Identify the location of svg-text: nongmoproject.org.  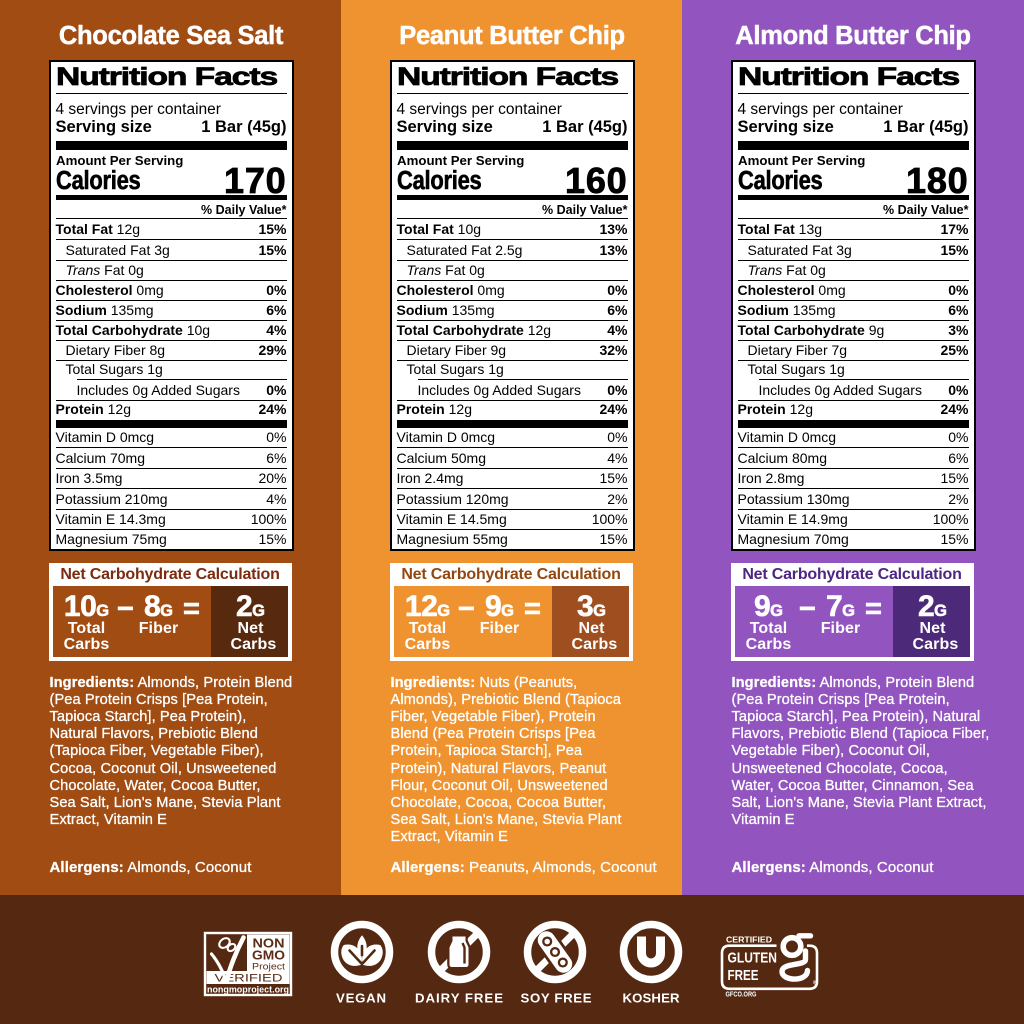
(248, 989).